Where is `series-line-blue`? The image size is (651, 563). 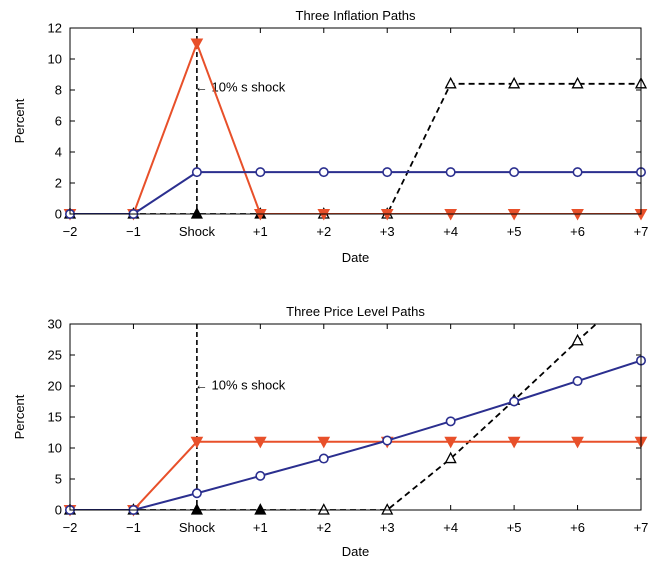 series-line-blue is located at coordinates (355, 192).